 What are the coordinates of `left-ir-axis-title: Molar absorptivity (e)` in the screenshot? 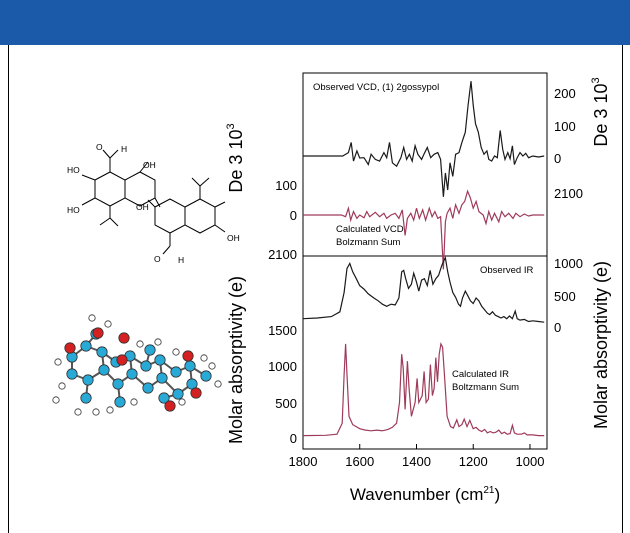 It's located at (236, 360).